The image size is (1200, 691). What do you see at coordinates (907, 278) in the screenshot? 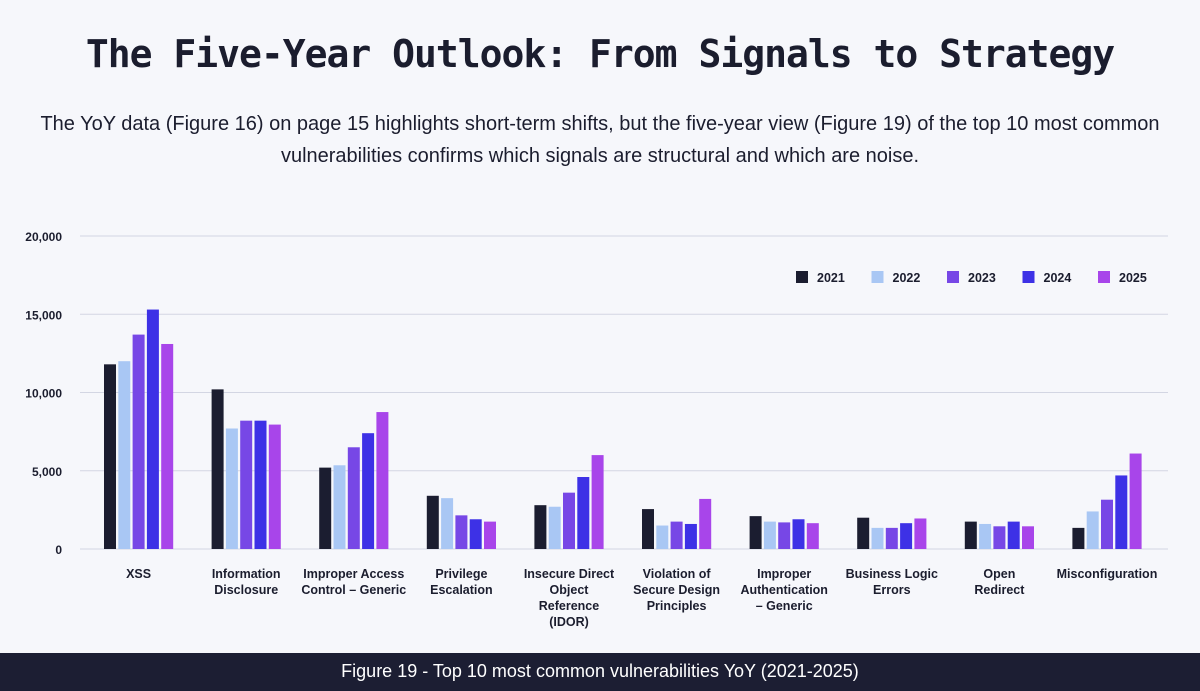
I see `legend-label-2022: 2022` at bounding box center [907, 278].